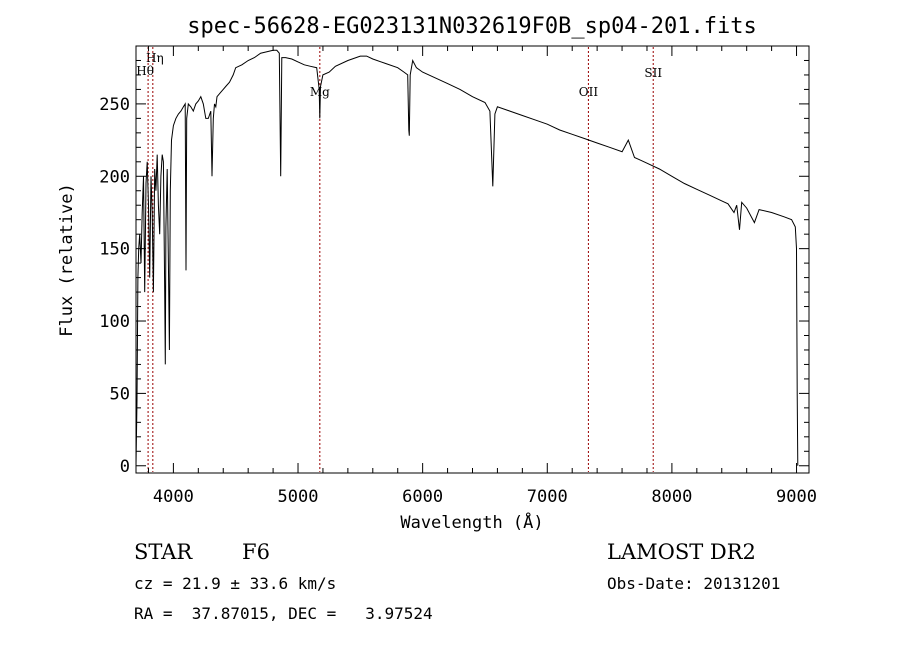 The image size is (900, 649). What do you see at coordinates (589, 92) in the screenshot?
I see `line-marker-label: OII` at bounding box center [589, 92].